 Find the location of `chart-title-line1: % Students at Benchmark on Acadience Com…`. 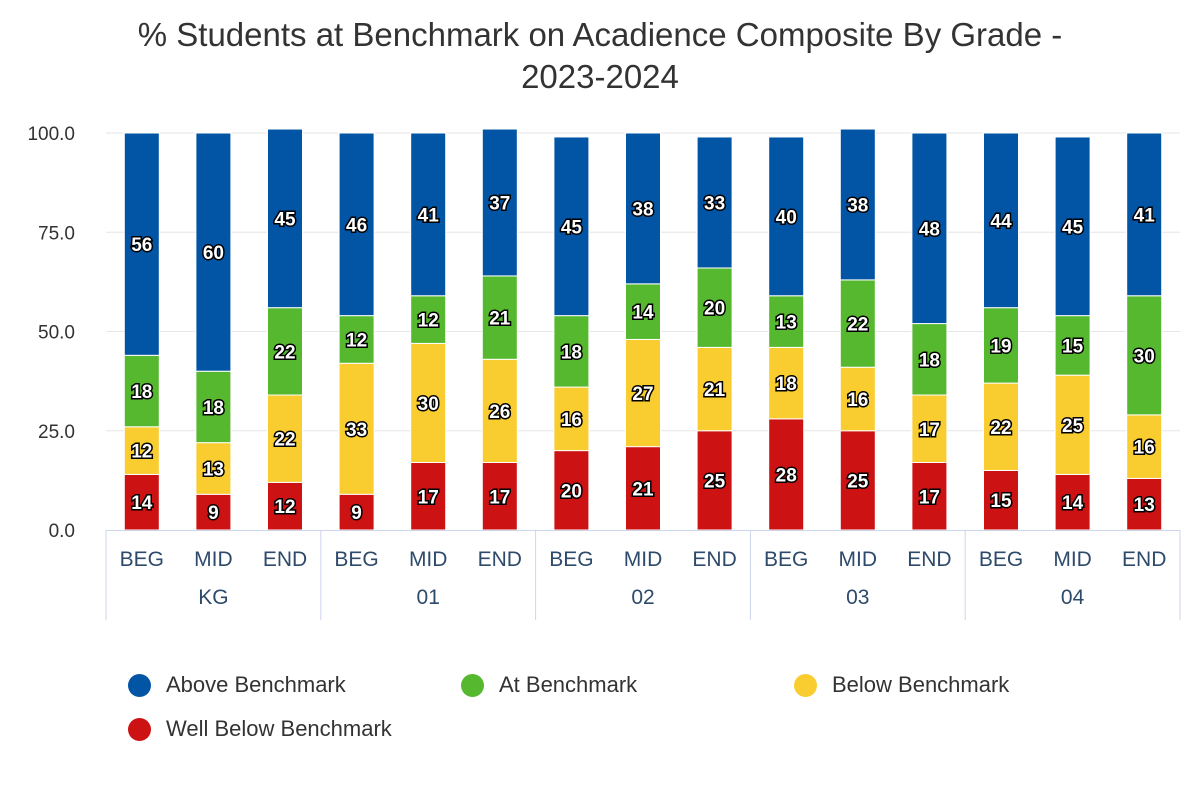

chart-title-line1: % Students at Benchmark on Acadience Com… is located at coordinates (600, 34).